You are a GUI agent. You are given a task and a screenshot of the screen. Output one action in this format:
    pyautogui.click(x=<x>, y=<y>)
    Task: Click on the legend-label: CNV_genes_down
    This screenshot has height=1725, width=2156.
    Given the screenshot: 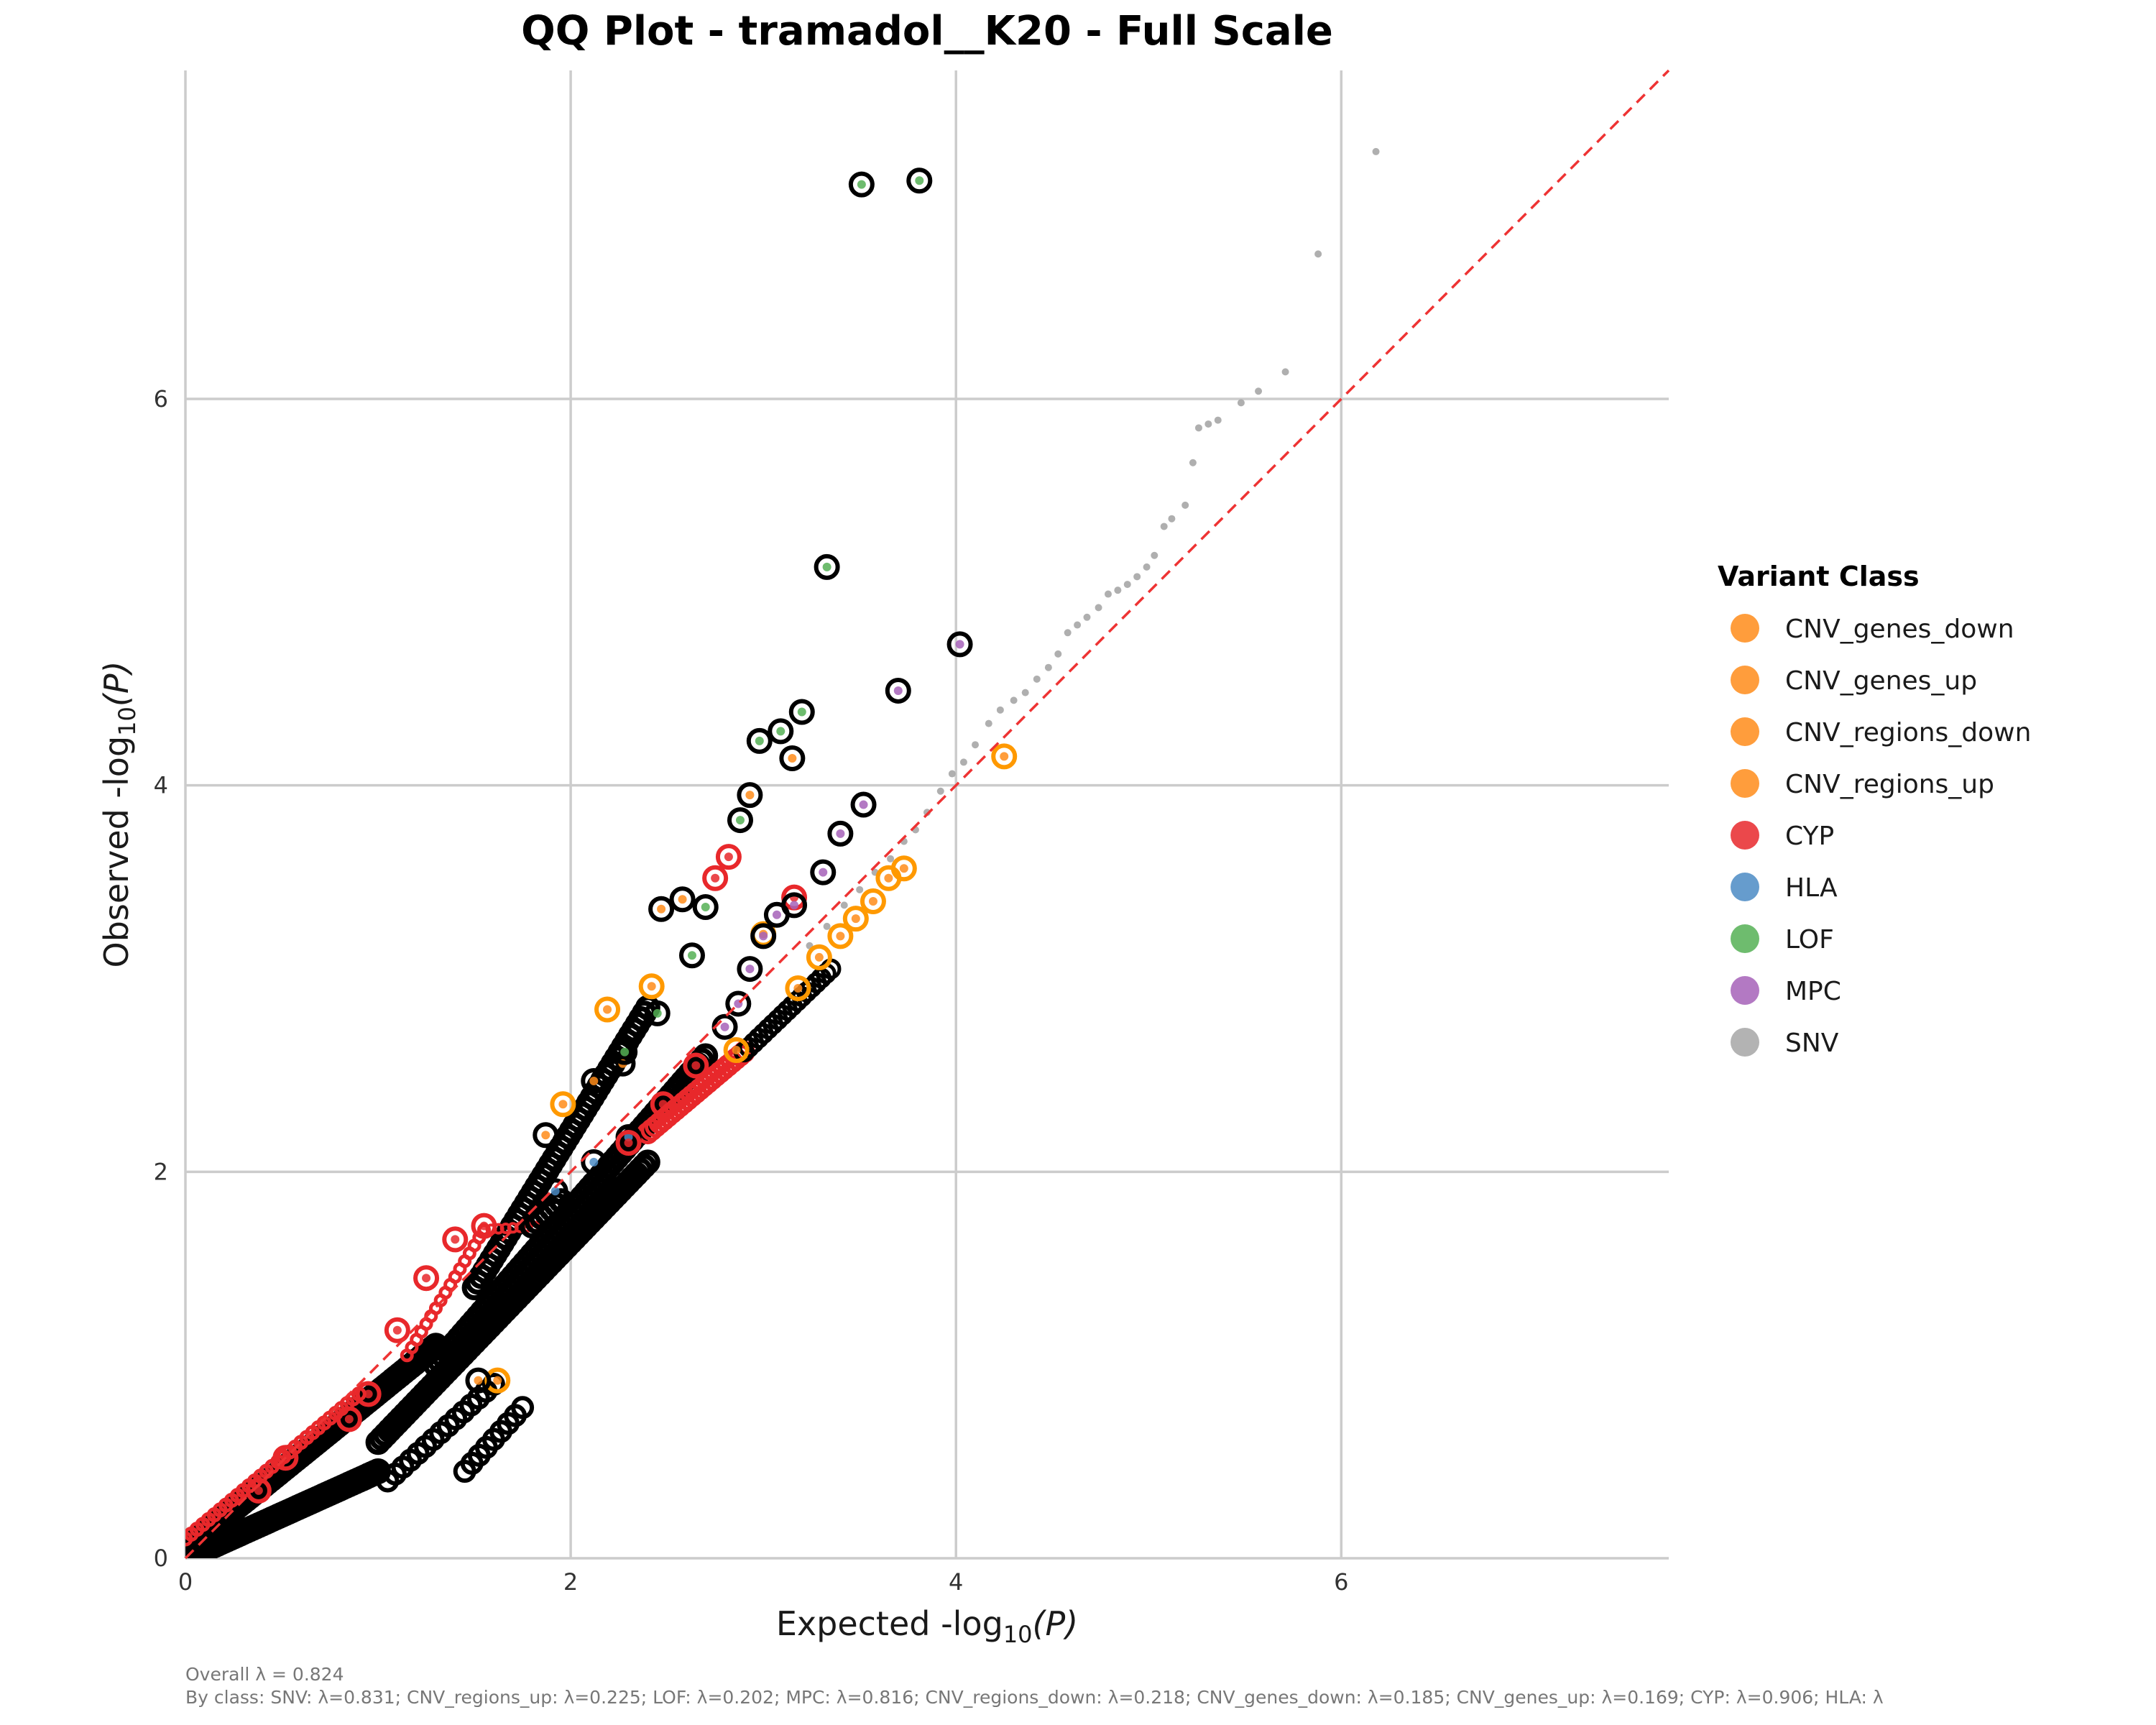 What is the action you would take?
    pyautogui.click(x=1899, y=629)
    